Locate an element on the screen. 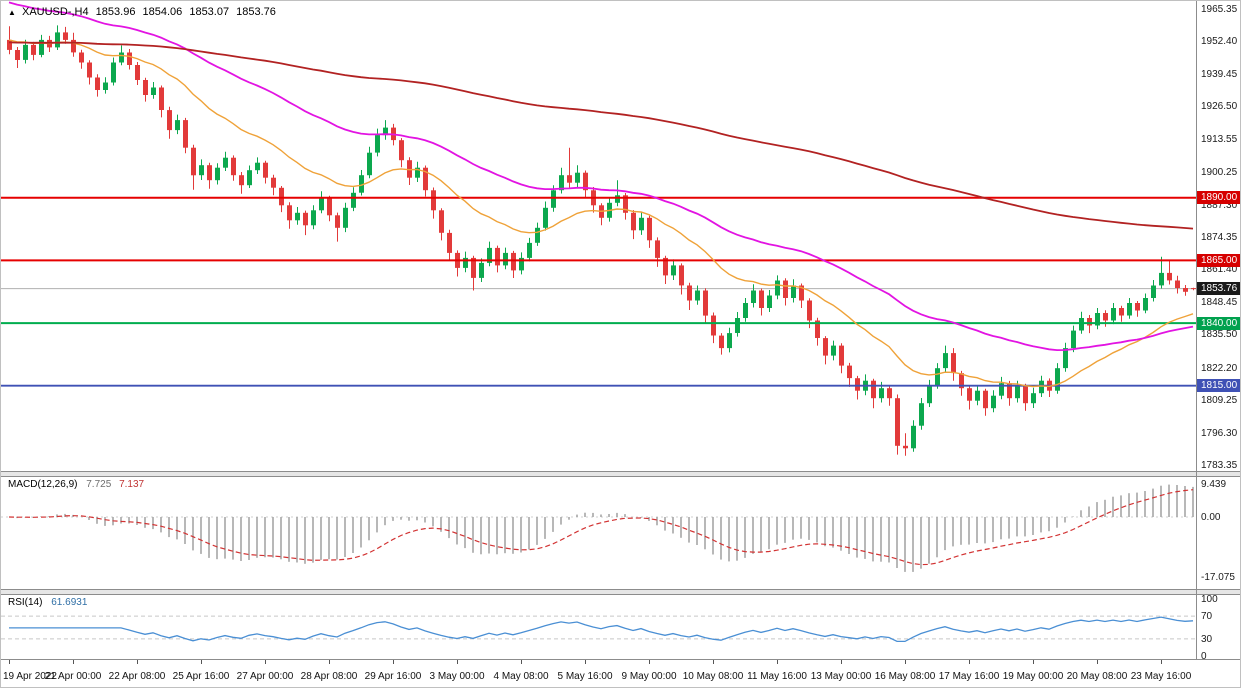  time-axis-label: 4 May 08:00 is located at coordinates (521, 676).